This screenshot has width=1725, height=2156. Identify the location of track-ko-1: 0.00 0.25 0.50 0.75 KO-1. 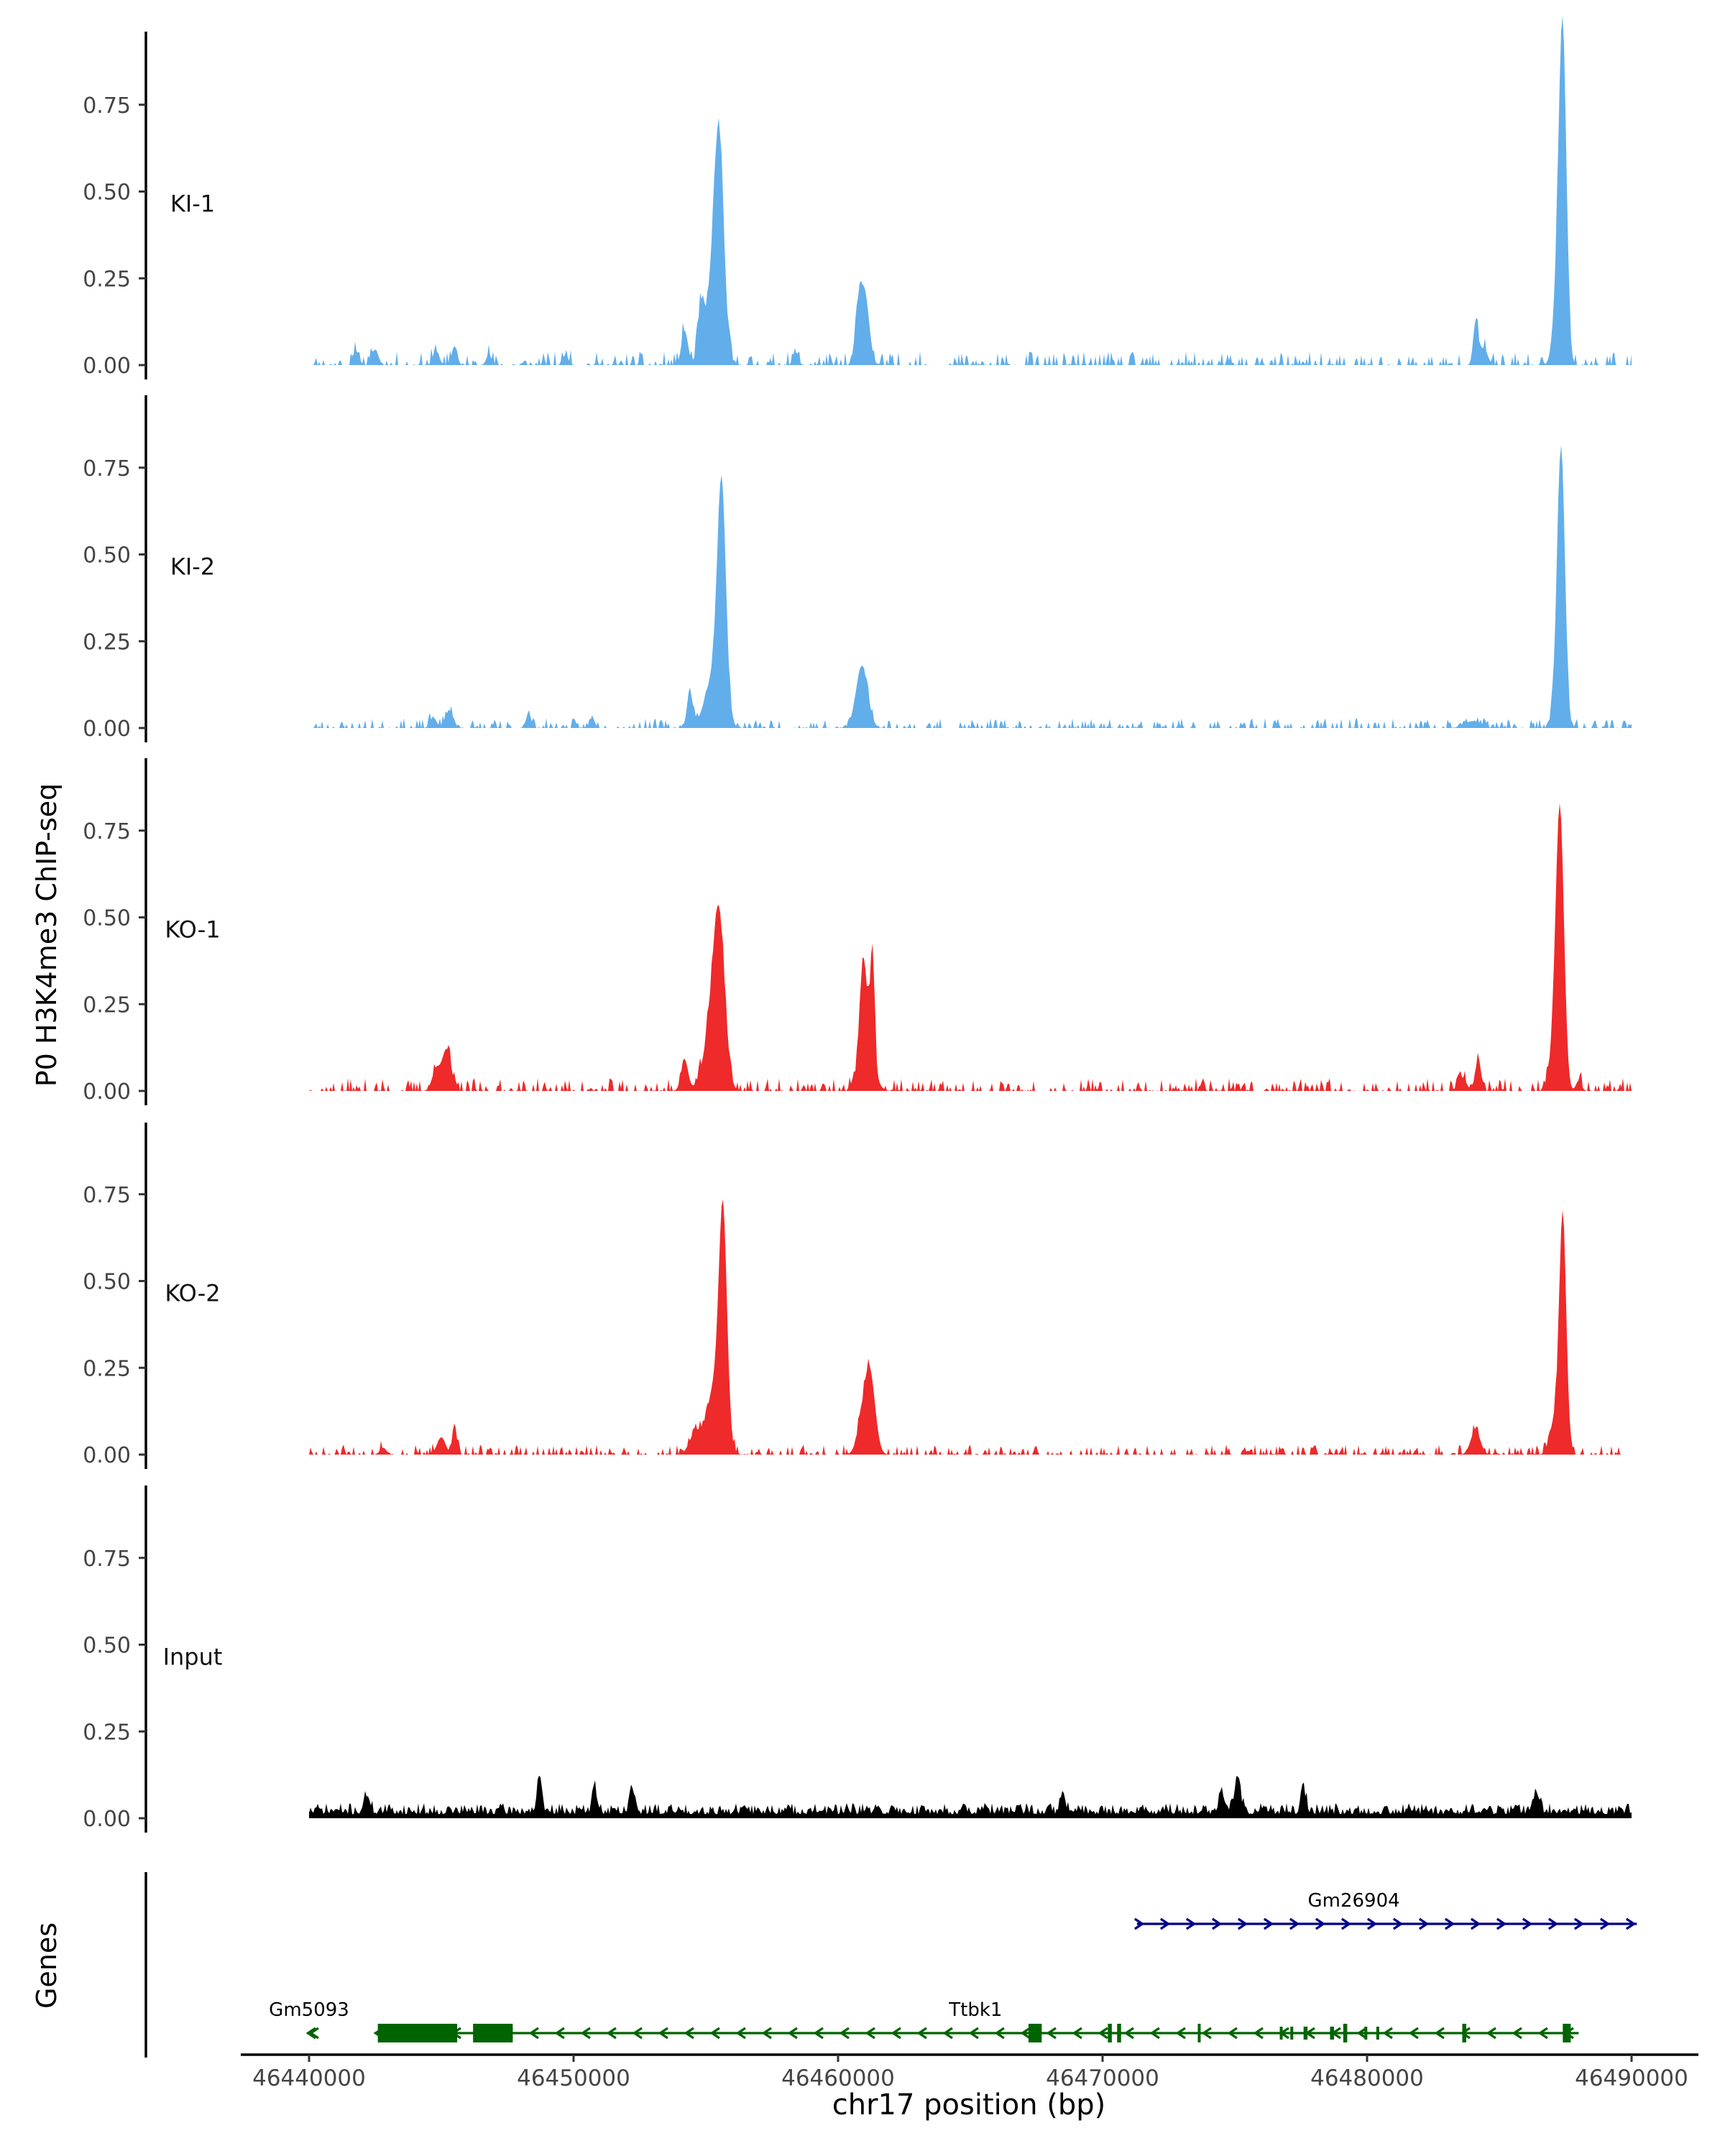
(857, 931).